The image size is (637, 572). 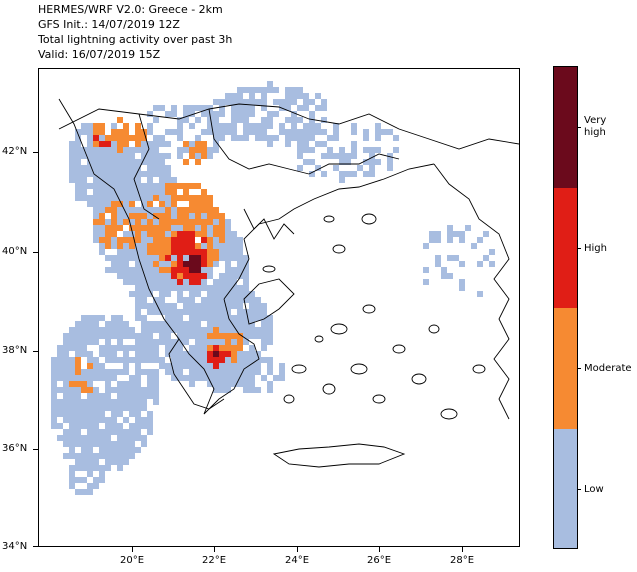 I want to click on lat-label-42: 42°N, so click(x=15, y=151).